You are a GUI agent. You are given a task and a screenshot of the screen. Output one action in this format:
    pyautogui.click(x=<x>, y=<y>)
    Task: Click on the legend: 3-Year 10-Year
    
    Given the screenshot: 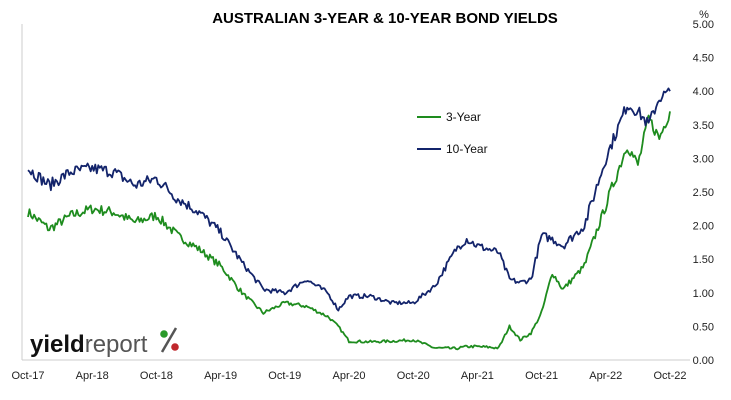 What is the action you would take?
    pyautogui.click(x=452, y=133)
    